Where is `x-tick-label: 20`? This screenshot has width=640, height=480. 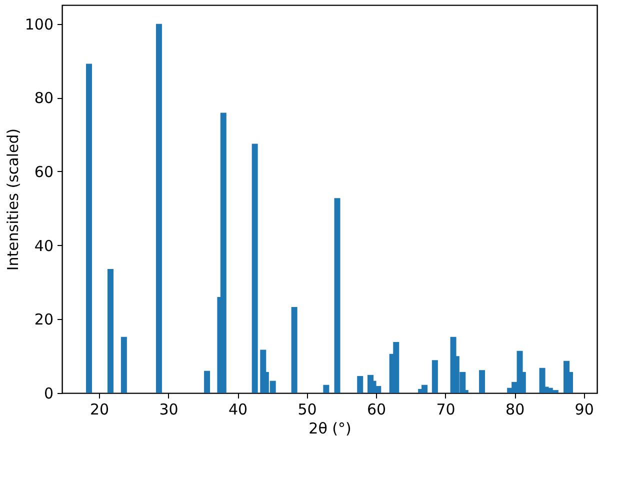 x-tick-label: 20 is located at coordinates (100, 409).